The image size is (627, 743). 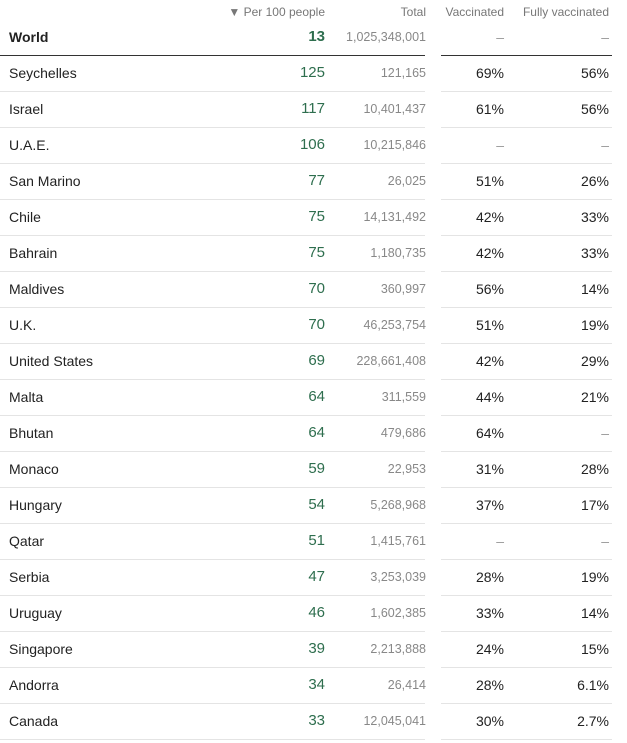 What do you see at coordinates (489, 217) in the screenshot?
I see `vaccinated-pct: 42%` at bounding box center [489, 217].